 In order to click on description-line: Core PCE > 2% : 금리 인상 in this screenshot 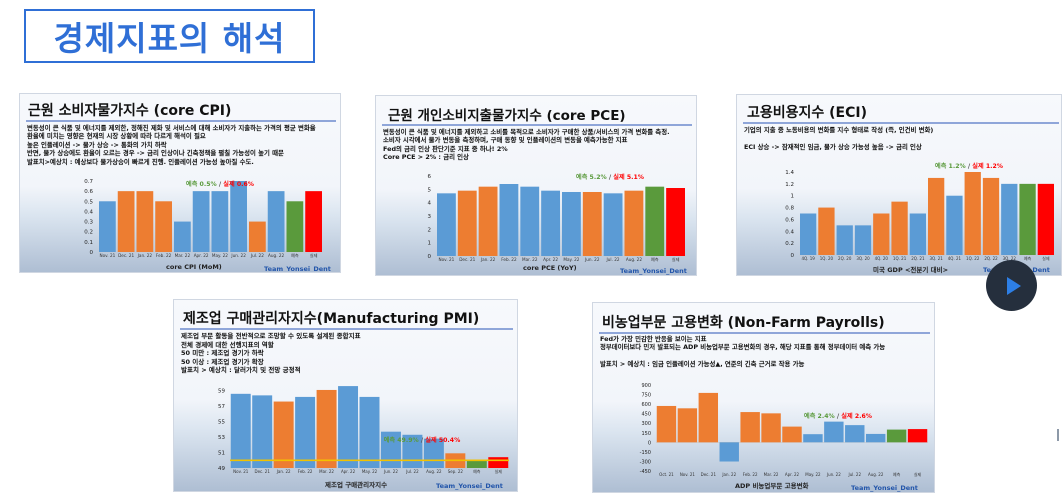, I will do `click(426, 157)`.